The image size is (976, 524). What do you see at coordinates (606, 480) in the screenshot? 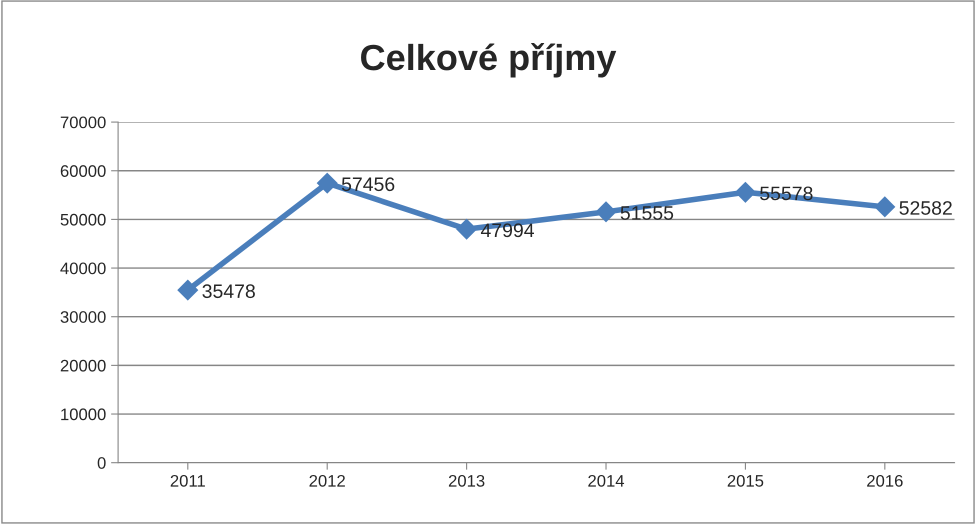
I see `x-tick-label: 2014` at bounding box center [606, 480].